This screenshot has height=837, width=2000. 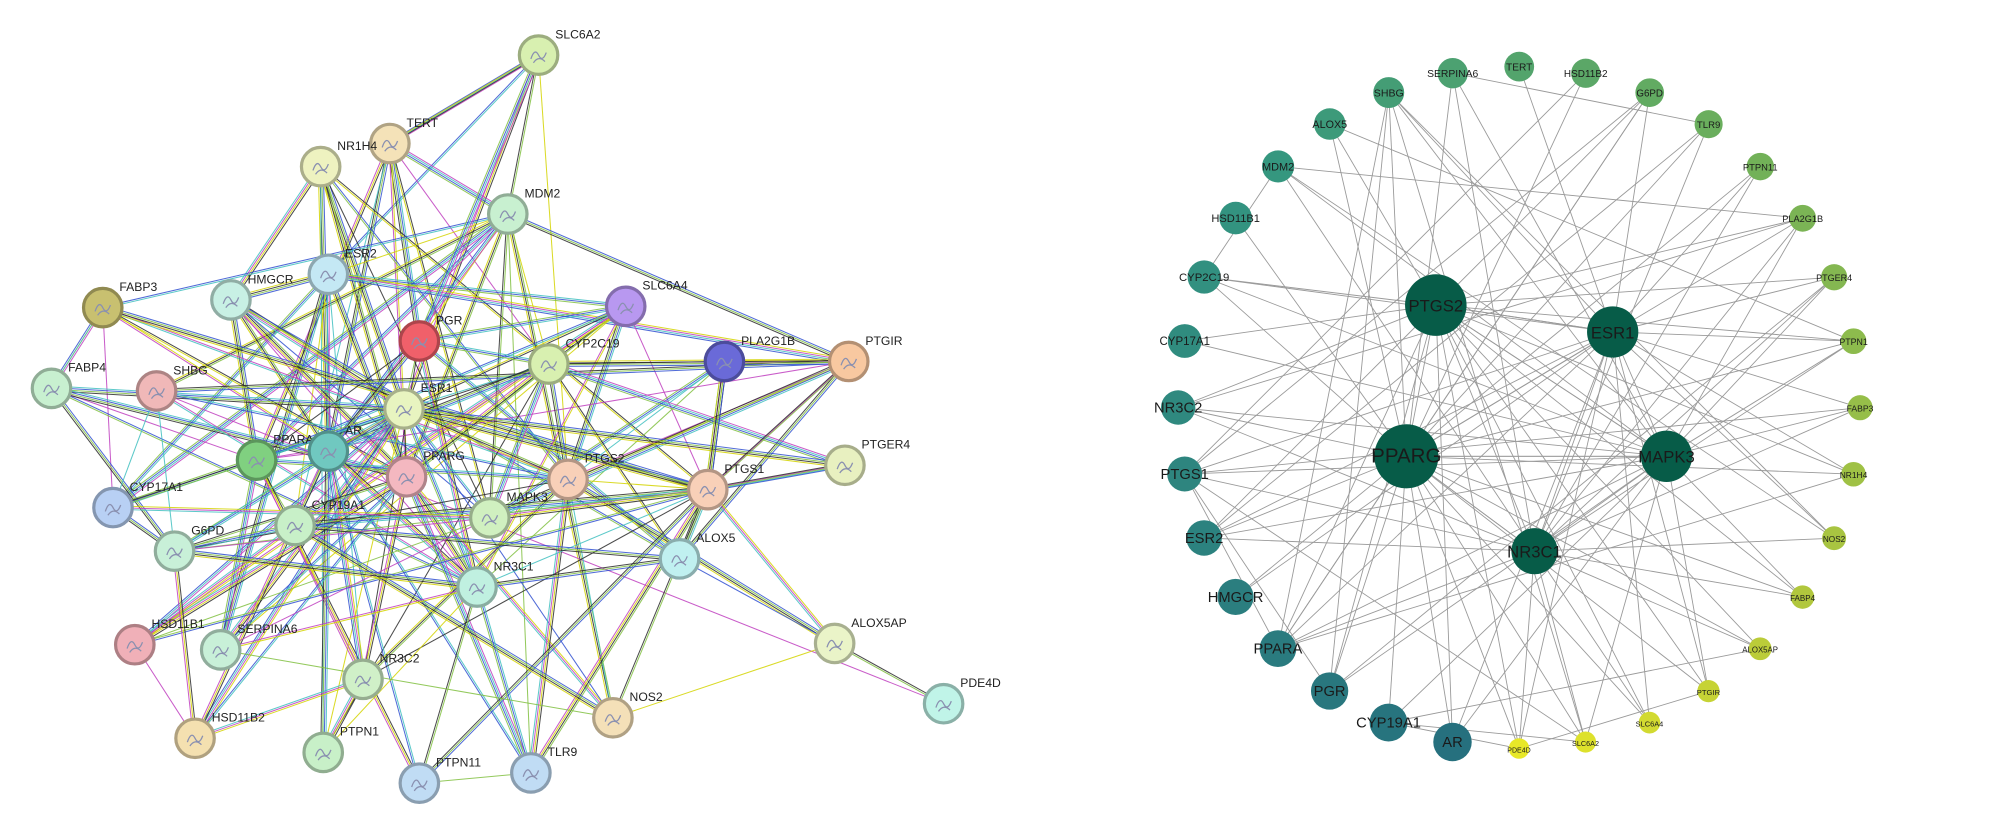 What do you see at coordinates (1204, 278) in the screenshot?
I see `ring-label: CYP2C19` at bounding box center [1204, 278].